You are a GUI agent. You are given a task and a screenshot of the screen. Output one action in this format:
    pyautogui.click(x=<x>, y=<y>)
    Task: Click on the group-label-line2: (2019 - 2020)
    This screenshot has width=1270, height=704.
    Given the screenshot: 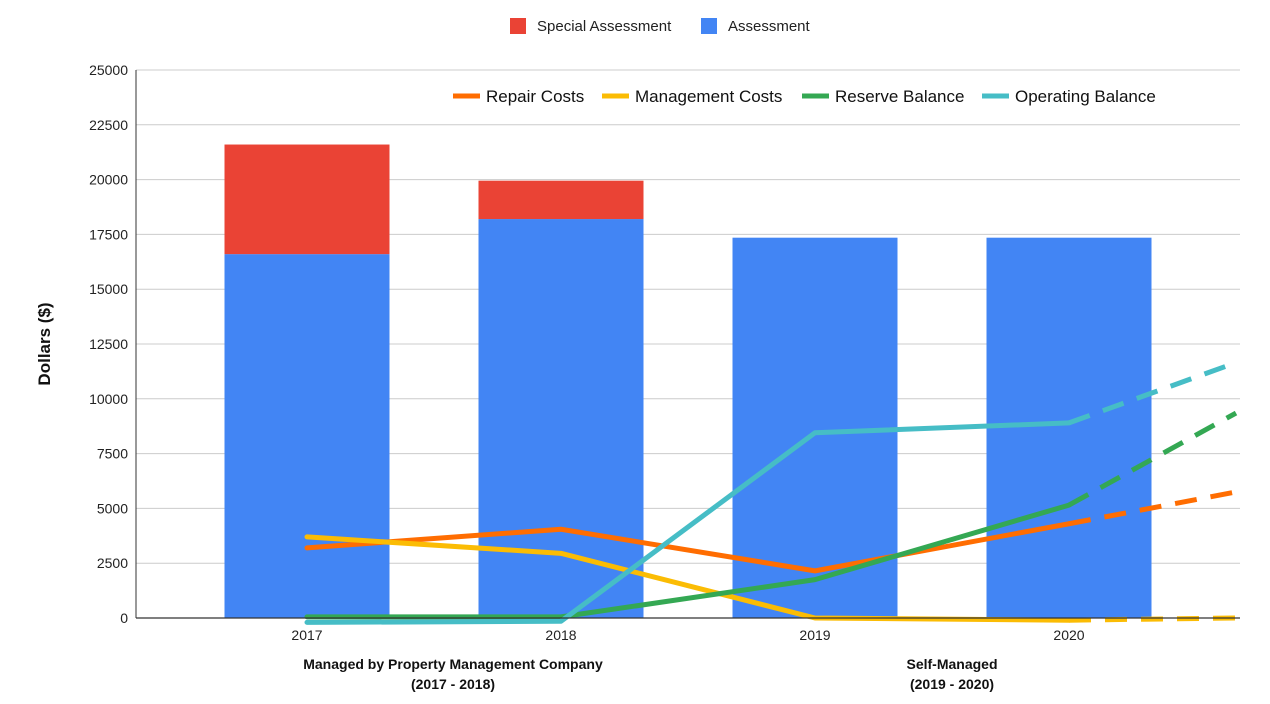 What is the action you would take?
    pyautogui.click(x=952, y=684)
    